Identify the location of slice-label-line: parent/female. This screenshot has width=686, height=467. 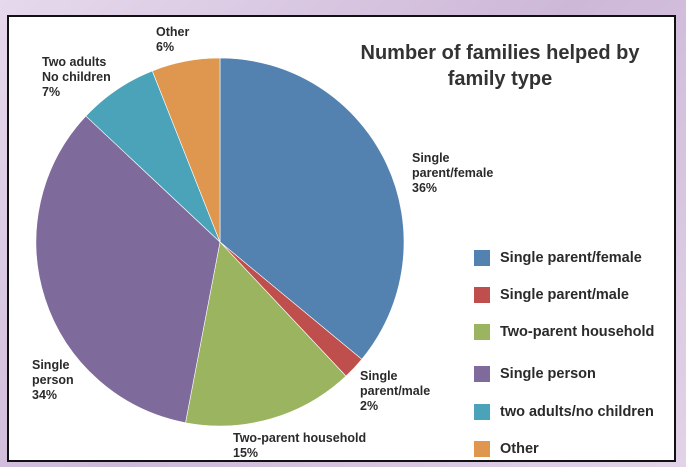
(453, 173).